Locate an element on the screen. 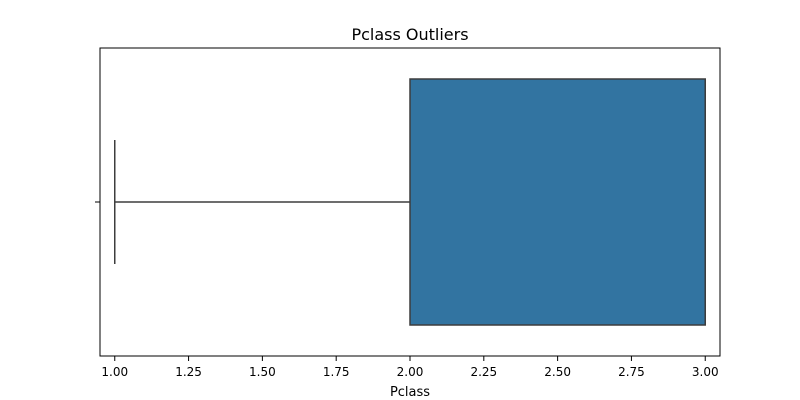  x-tick-label: 2.25 is located at coordinates (483, 372).